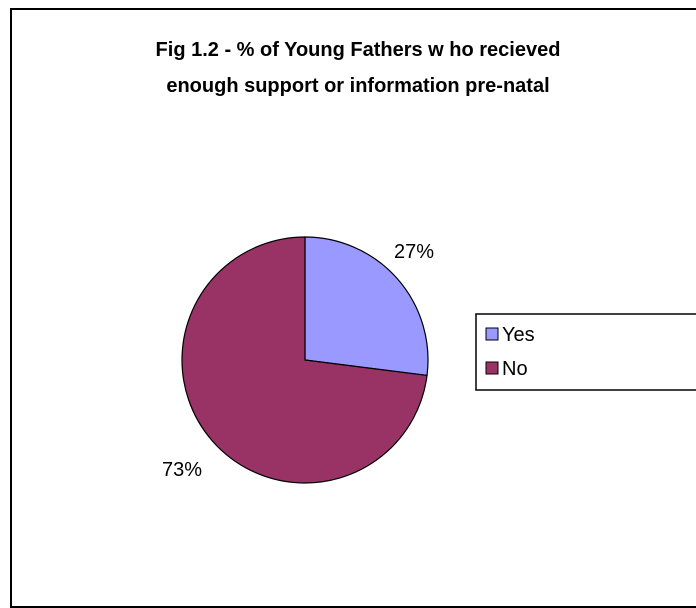 Image resolution: width=696 pixels, height=608 pixels. Describe the element at coordinates (492, 368) in the screenshot. I see `legend-swatch-no` at that location.